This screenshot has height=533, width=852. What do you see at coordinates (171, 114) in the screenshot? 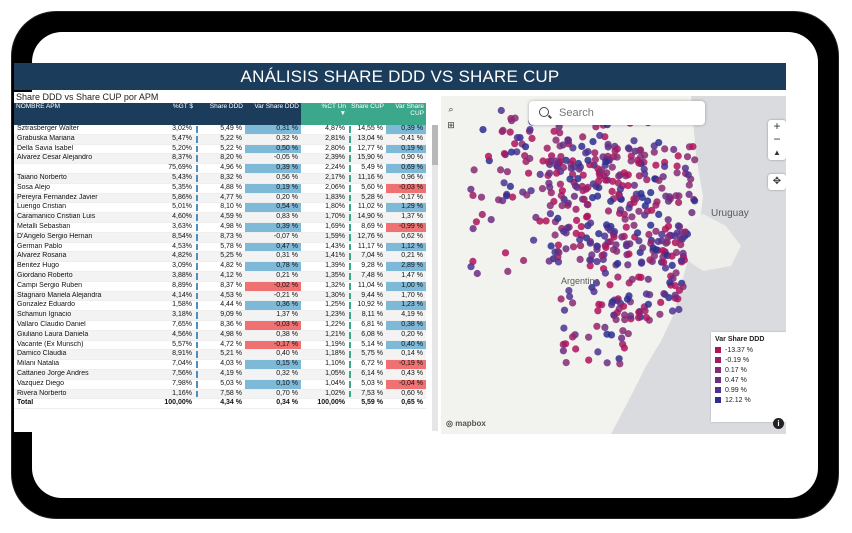
I see `column-header-gt: %GT $` at bounding box center [171, 114].